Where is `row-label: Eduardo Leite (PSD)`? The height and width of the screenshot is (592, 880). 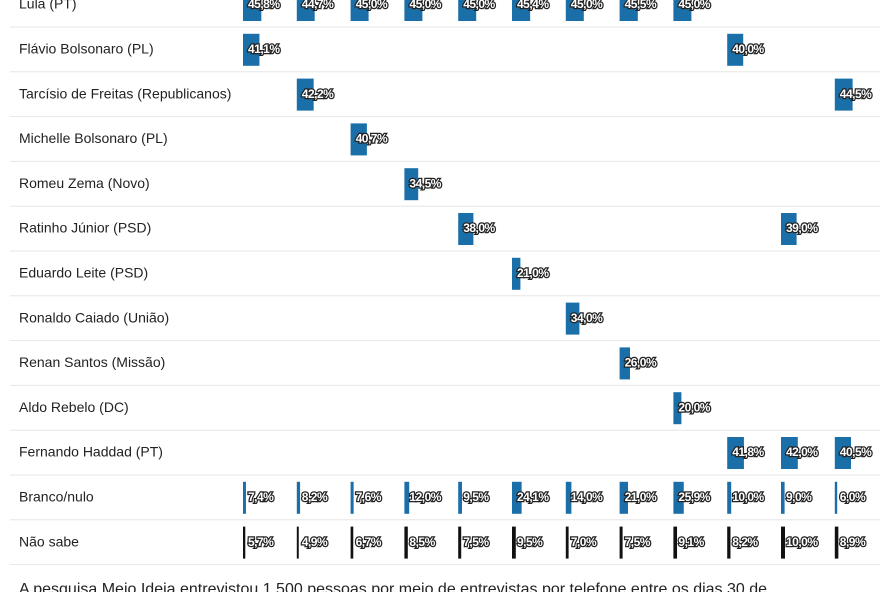 row-label: Eduardo Leite (PSD) is located at coordinates (83, 273).